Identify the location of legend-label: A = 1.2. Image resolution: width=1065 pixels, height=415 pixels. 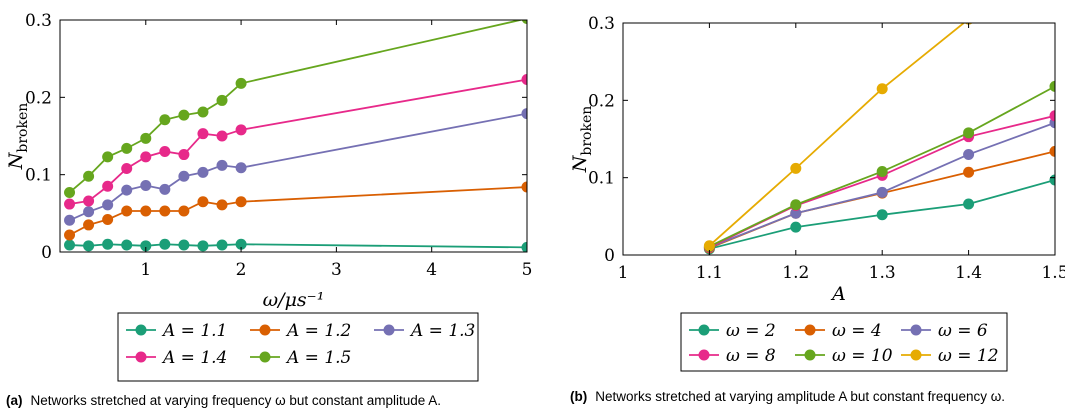
(318, 331).